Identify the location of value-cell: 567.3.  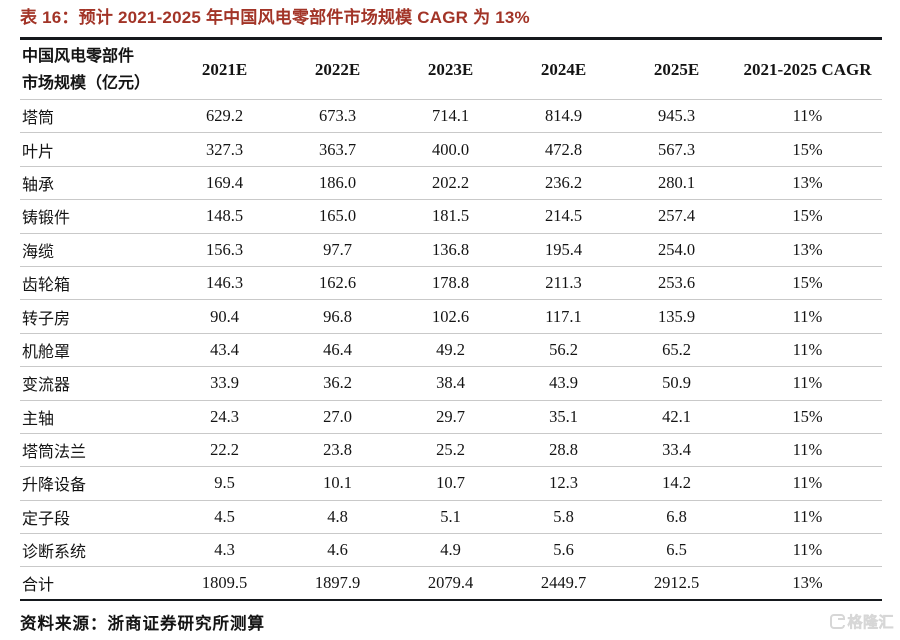
(676, 149).